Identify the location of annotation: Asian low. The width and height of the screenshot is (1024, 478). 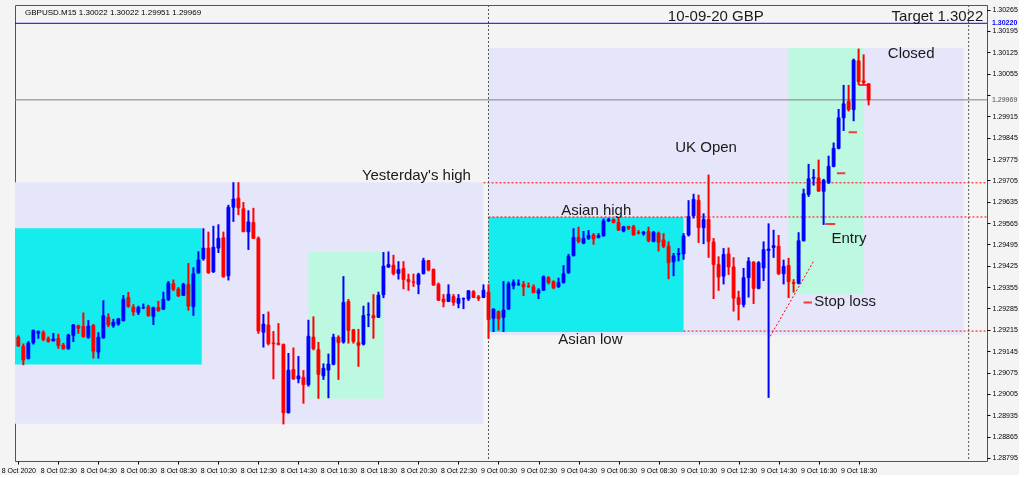
(590, 338).